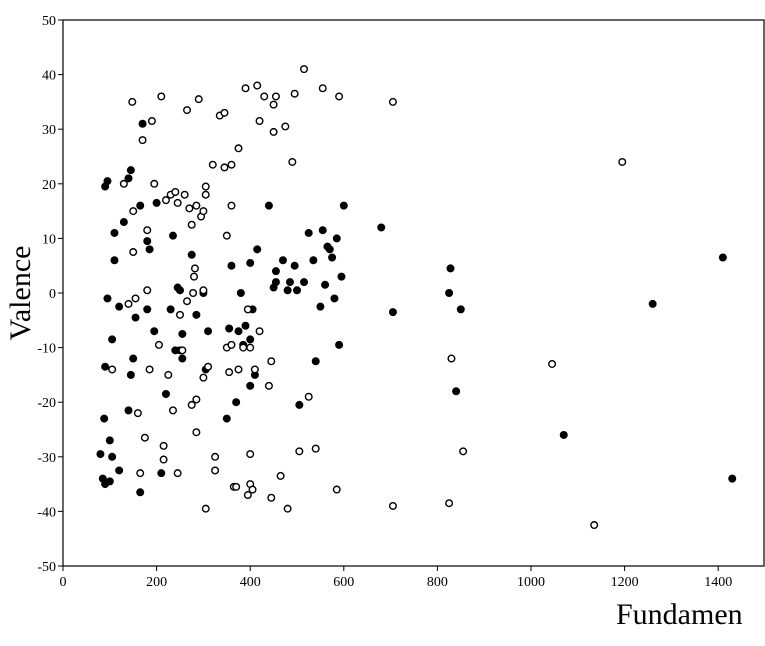  Describe the element at coordinates (46, 349) in the screenshot. I see `y-tick-label: -10` at that location.